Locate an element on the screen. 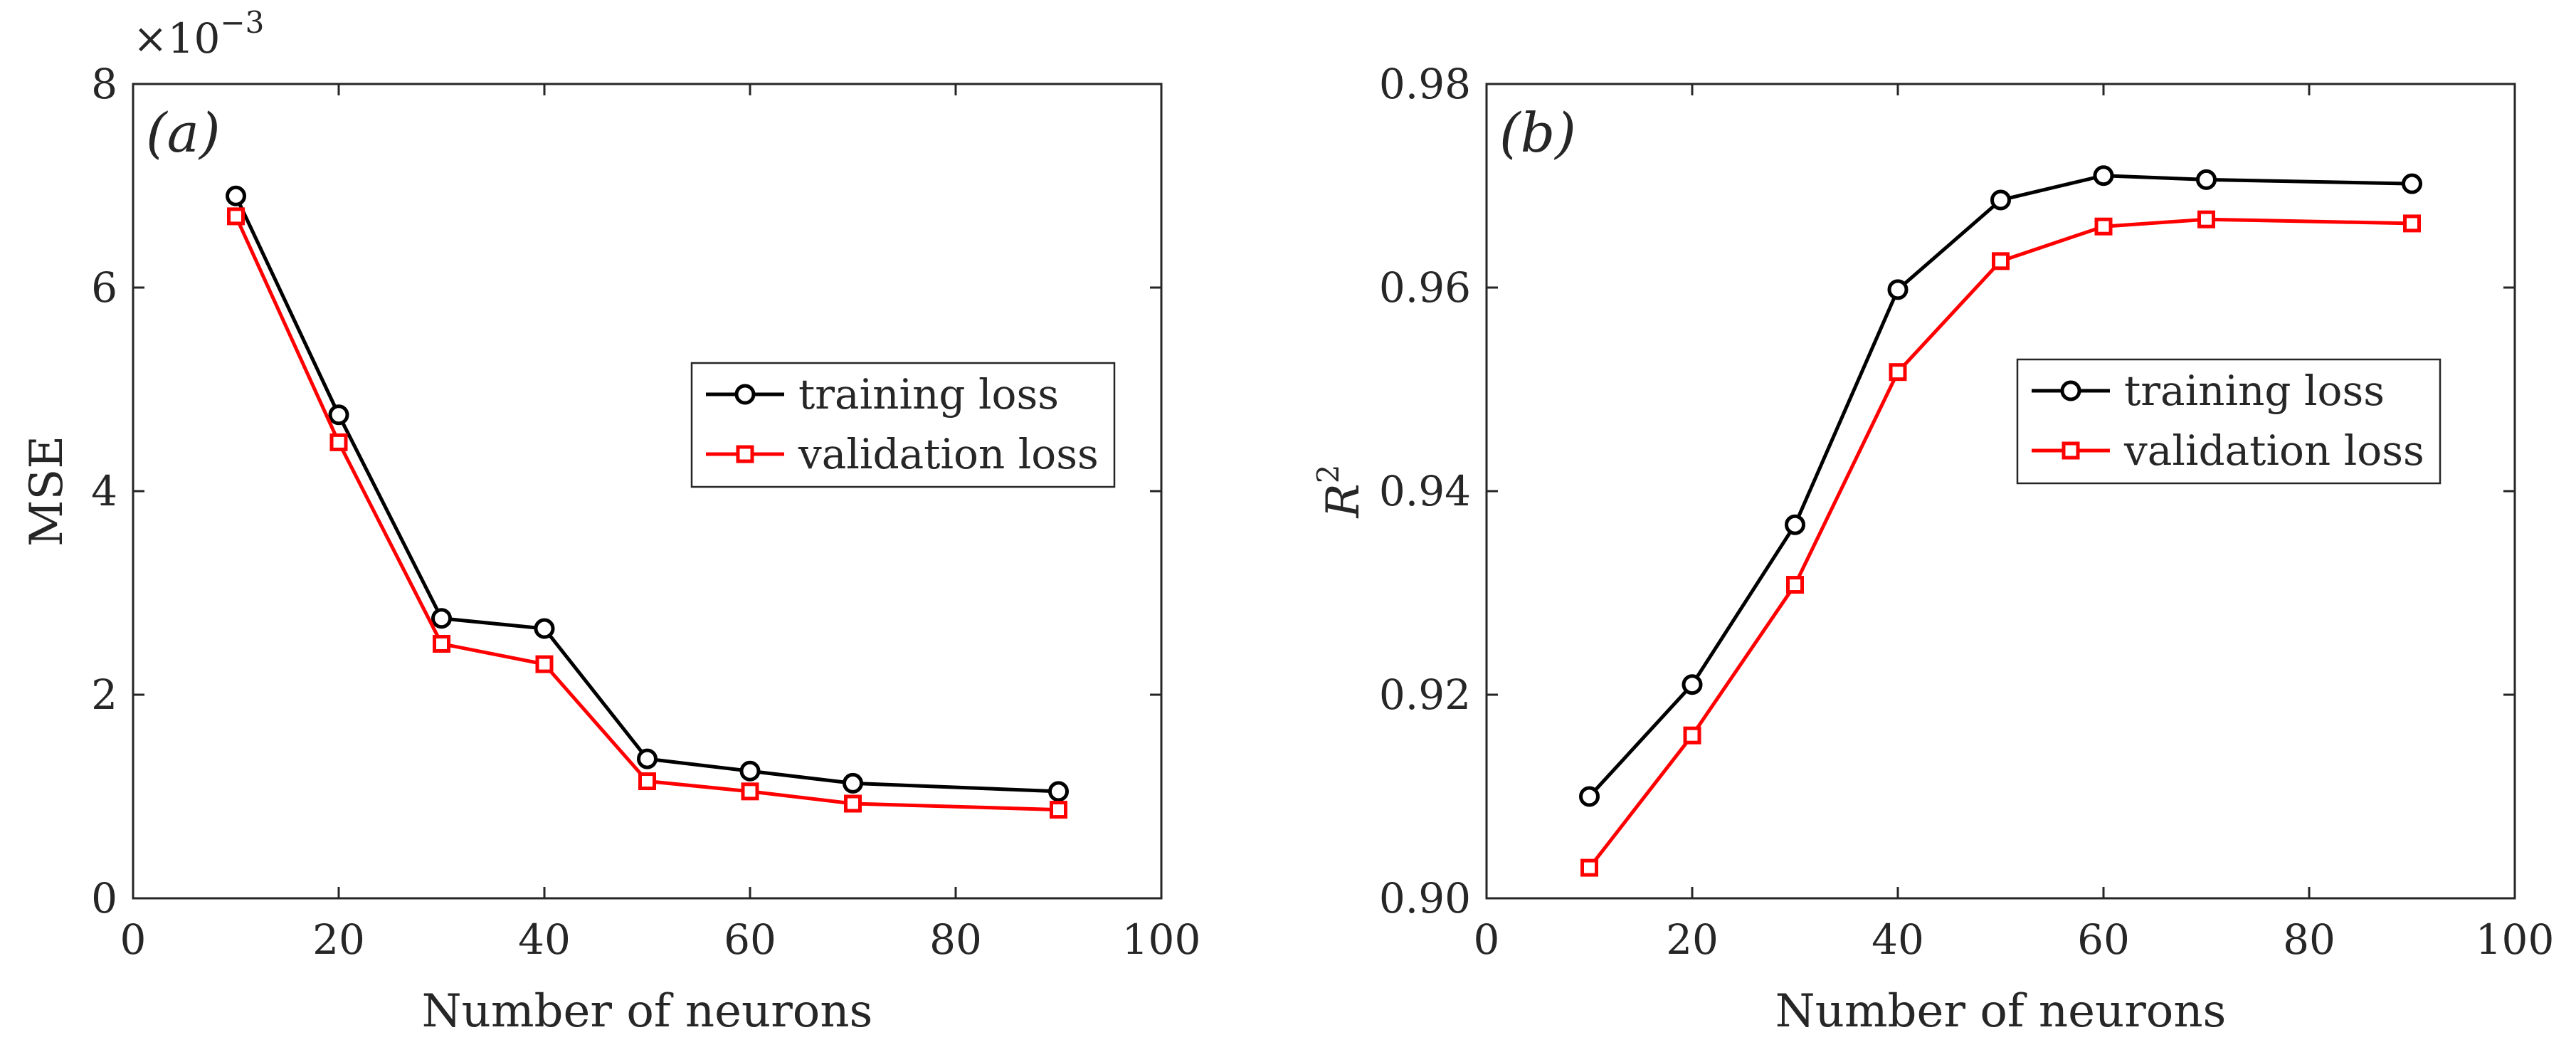 This screenshot has height=1062, width=2576. y-tick-label: 0 is located at coordinates (104, 898).